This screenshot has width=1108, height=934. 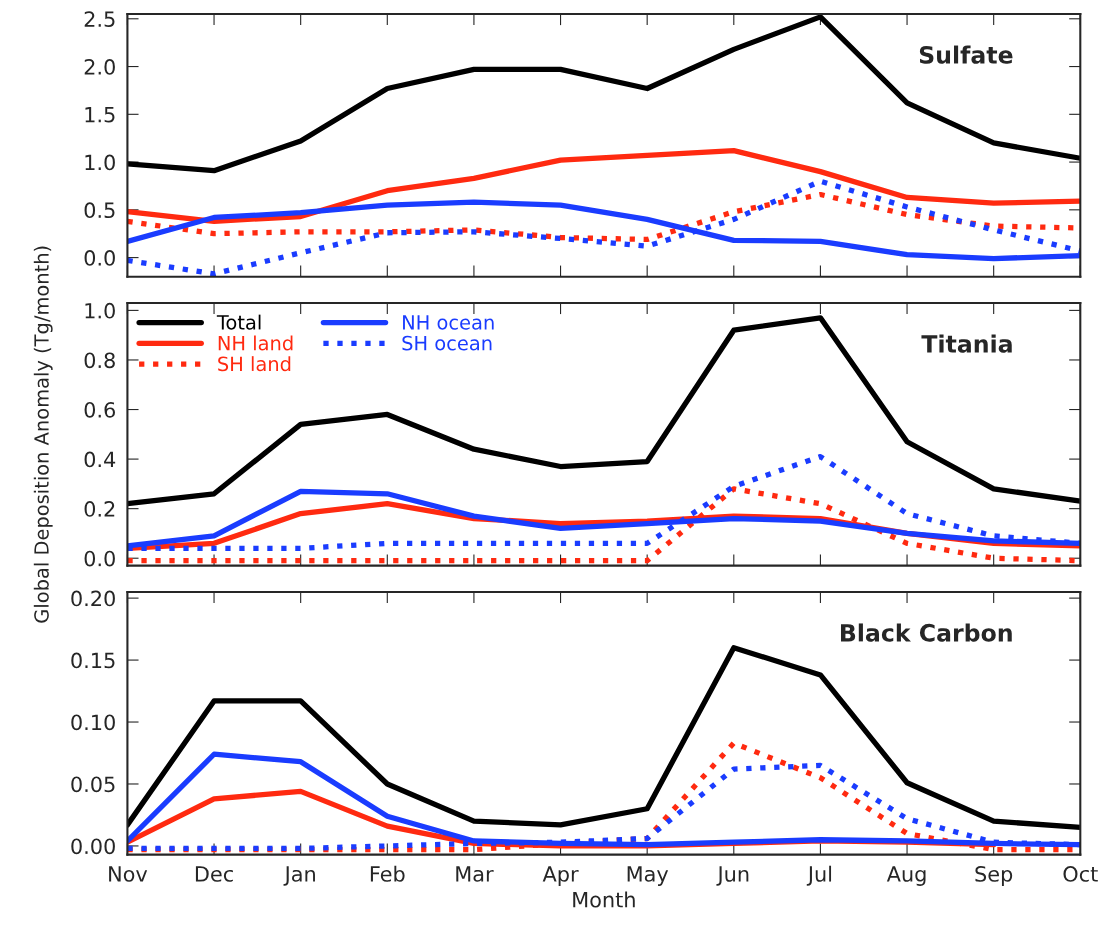 What do you see at coordinates (128, 874) in the screenshot?
I see `x-tick-label: Nov` at bounding box center [128, 874].